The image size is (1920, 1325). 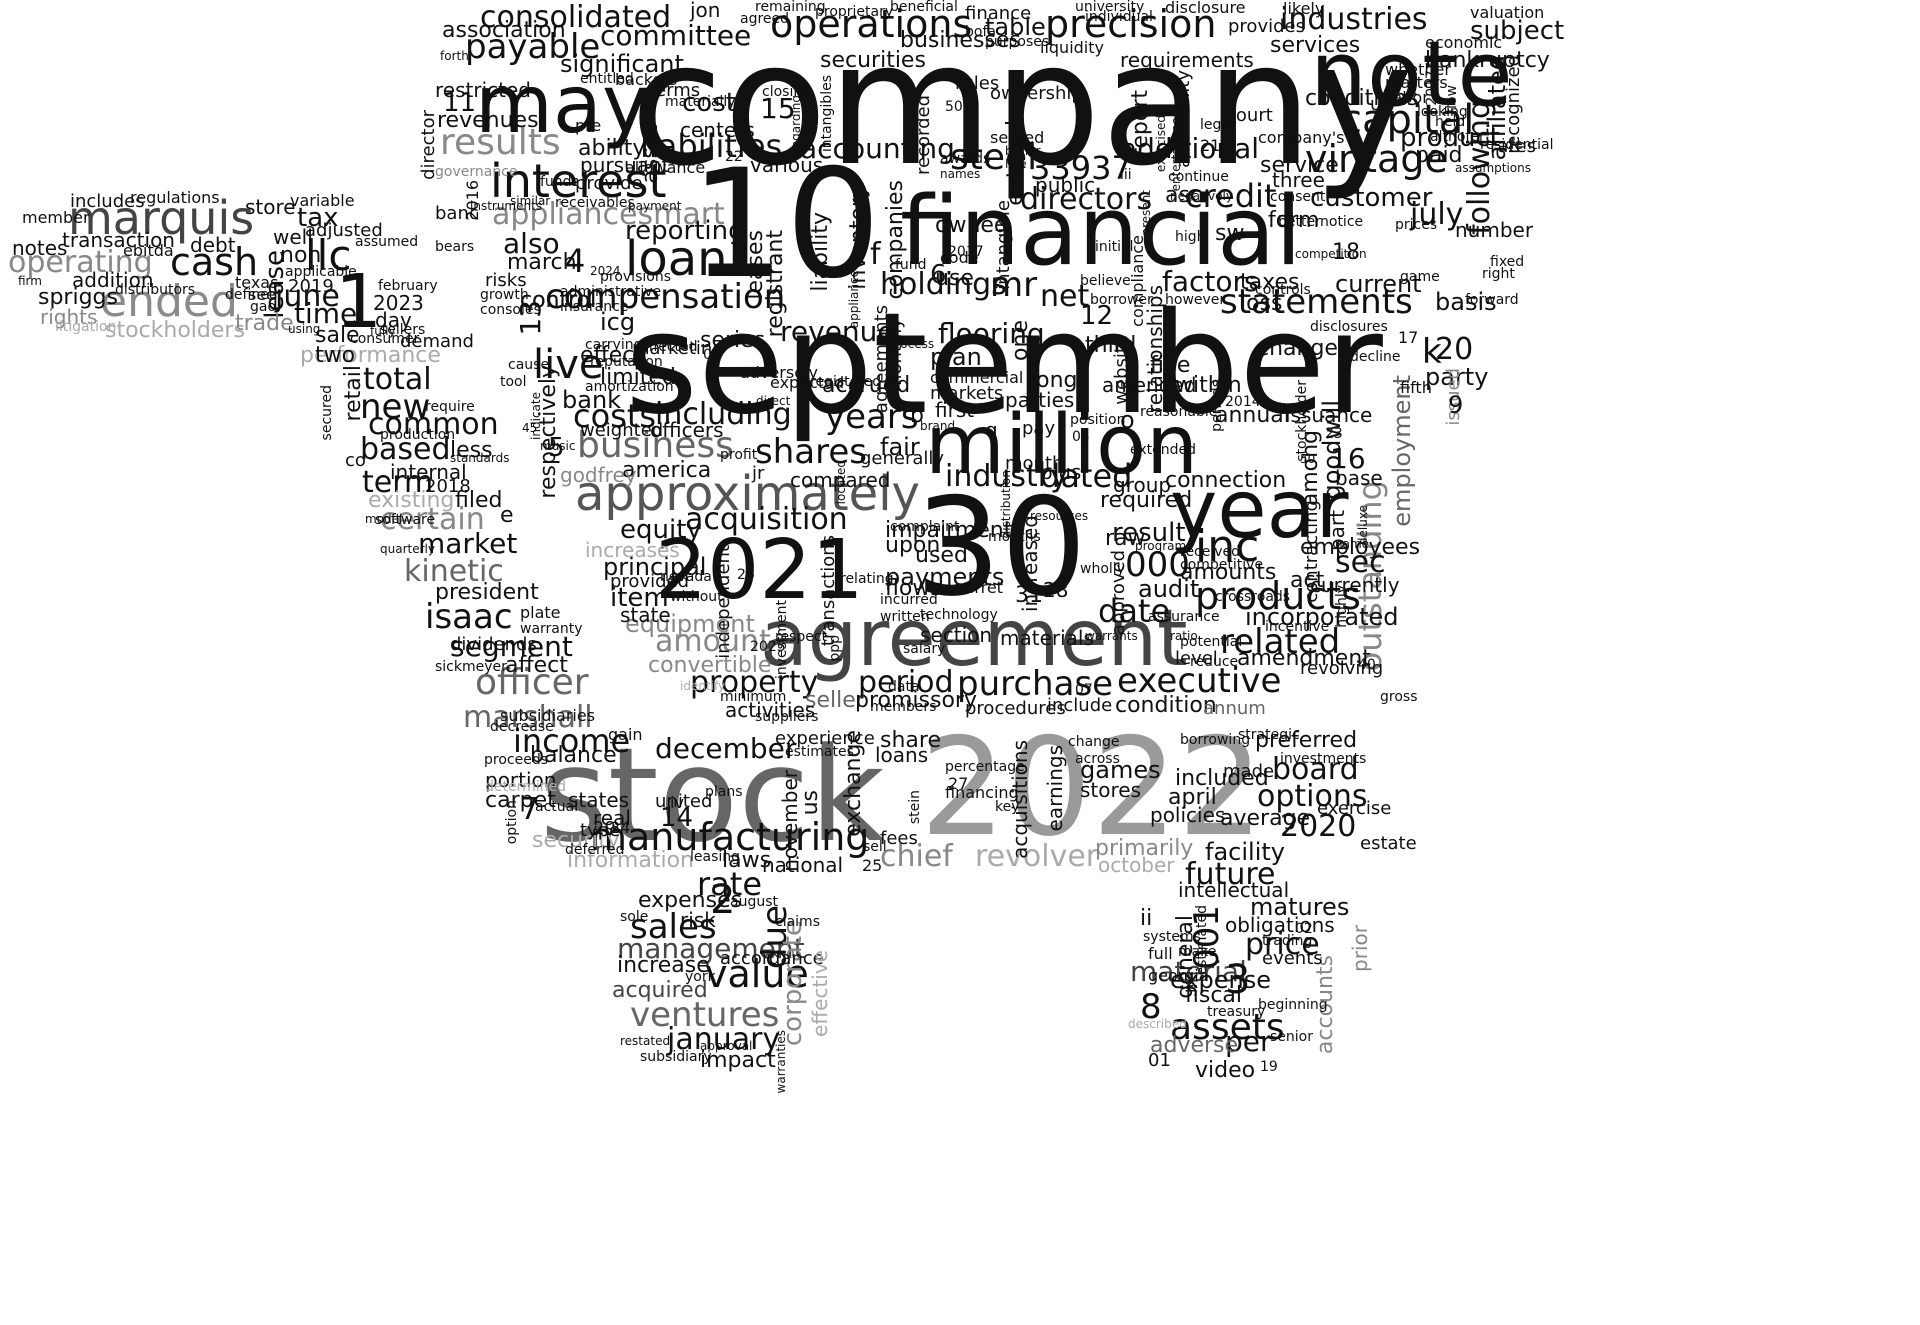 What do you see at coordinates (676, 1057) in the screenshot?
I see `word-subsidiary: subsidiary` at bounding box center [676, 1057].